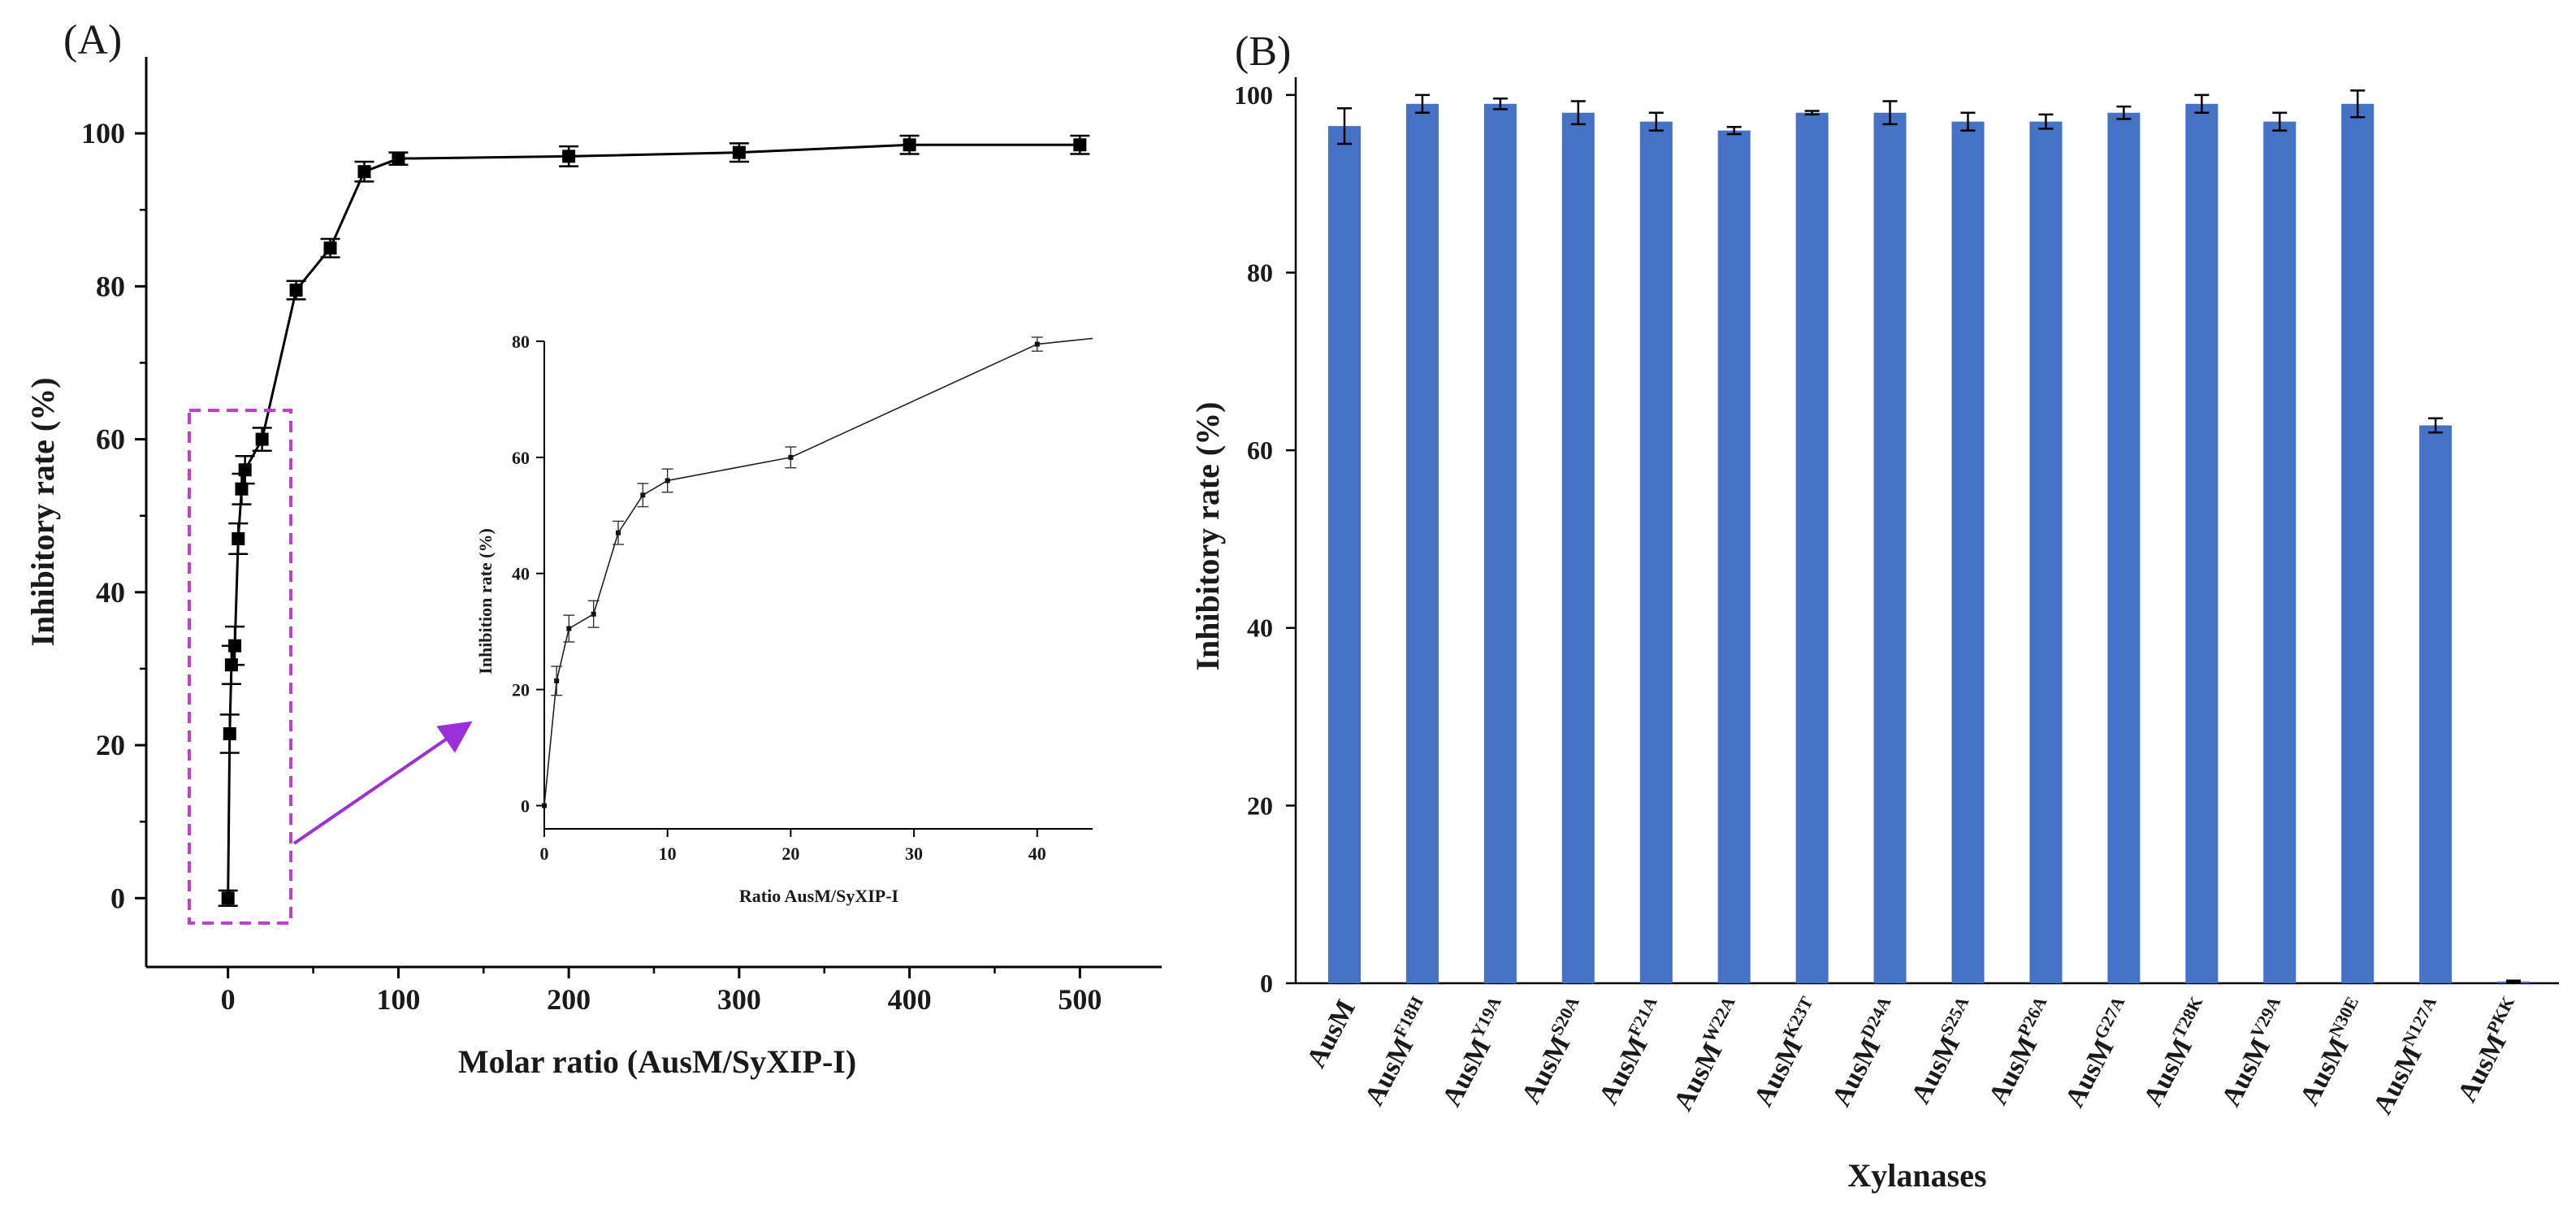  What do you see at coordinates (2343, 1016) in the screenshot?
I see `category-superscript: N30E` at bounding box center [2343, 1016].